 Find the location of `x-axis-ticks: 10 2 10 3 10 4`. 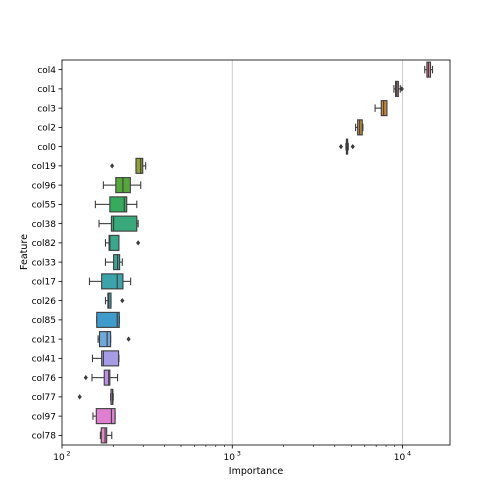

x-axis-ticks: 10 2 10 3 10 4 is located at coordinates (232, 454).